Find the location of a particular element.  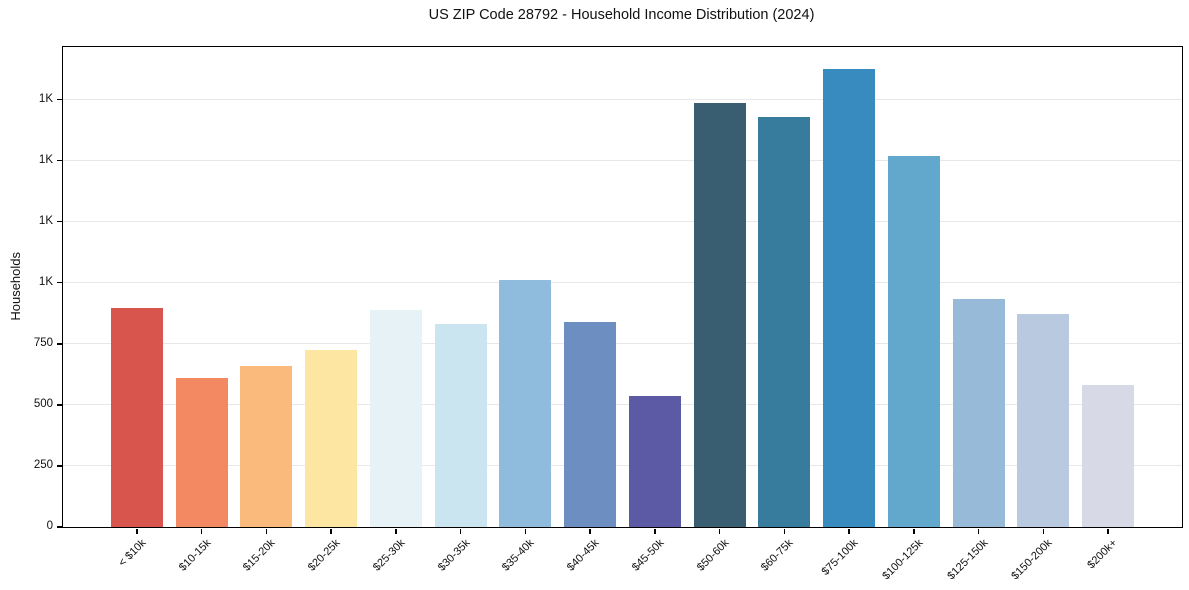

bar-20-25k is located at coordinates (331, 438).